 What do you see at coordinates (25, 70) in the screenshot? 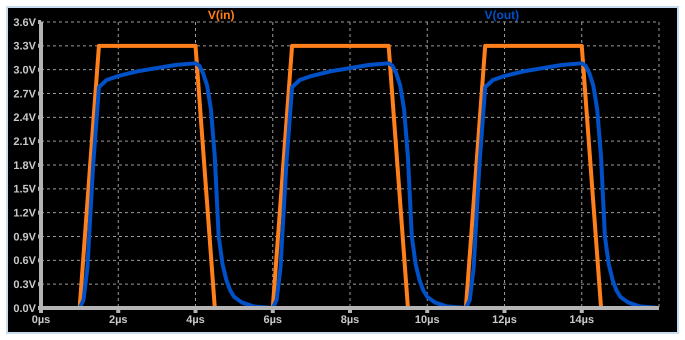
I see `y-tick-label: 3.0V` at bounding box center [25, 70].